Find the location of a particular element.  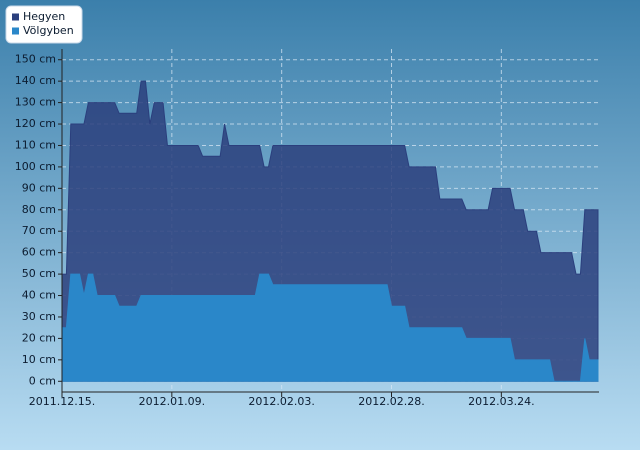

y-tick-label: 60 cm is located at coordinates (39, 252).